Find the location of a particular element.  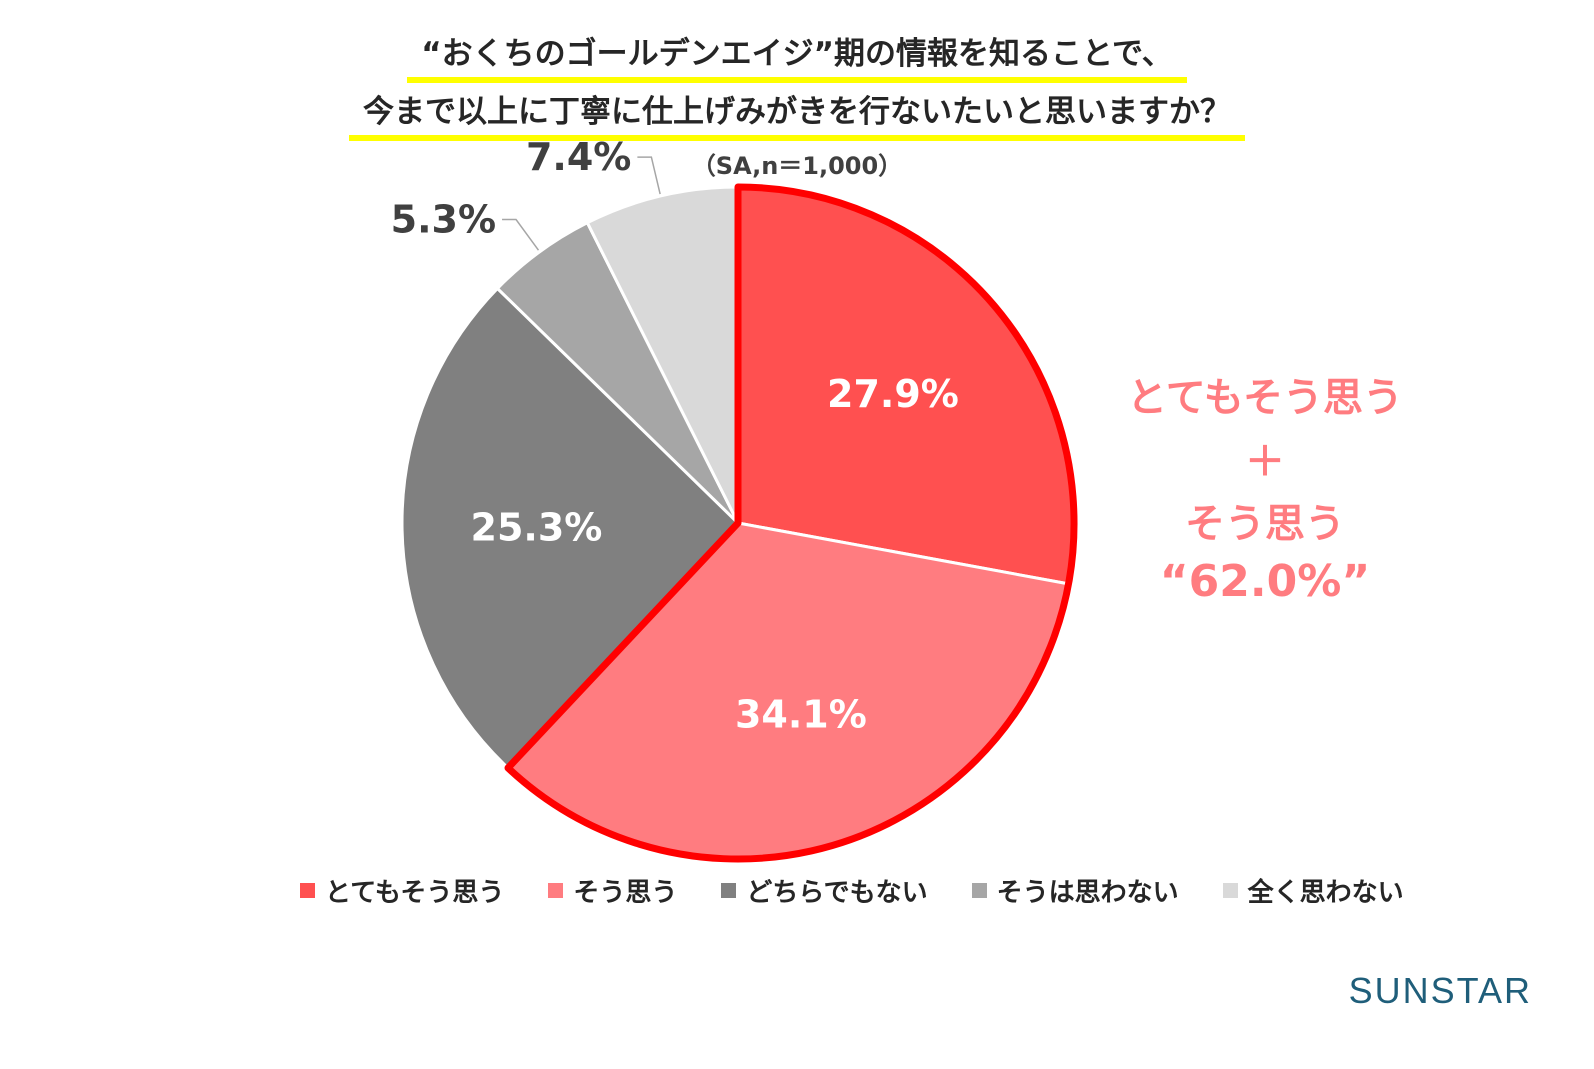

slice-label-4: 5.3% is located at coordinates (443, 220).